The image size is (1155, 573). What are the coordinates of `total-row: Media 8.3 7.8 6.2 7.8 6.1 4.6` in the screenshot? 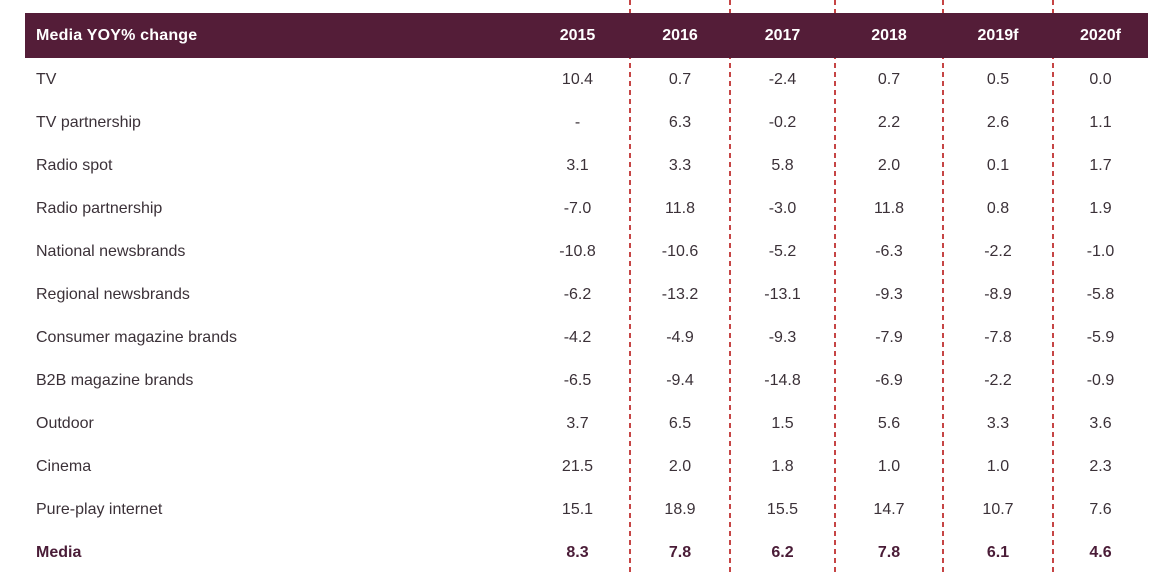 It's located at (586, 552).